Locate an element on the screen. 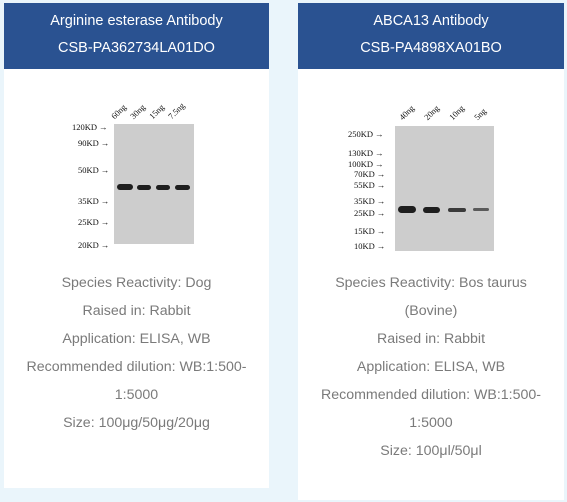  marker-label: 10KD → is located at coordinates (370, 246).